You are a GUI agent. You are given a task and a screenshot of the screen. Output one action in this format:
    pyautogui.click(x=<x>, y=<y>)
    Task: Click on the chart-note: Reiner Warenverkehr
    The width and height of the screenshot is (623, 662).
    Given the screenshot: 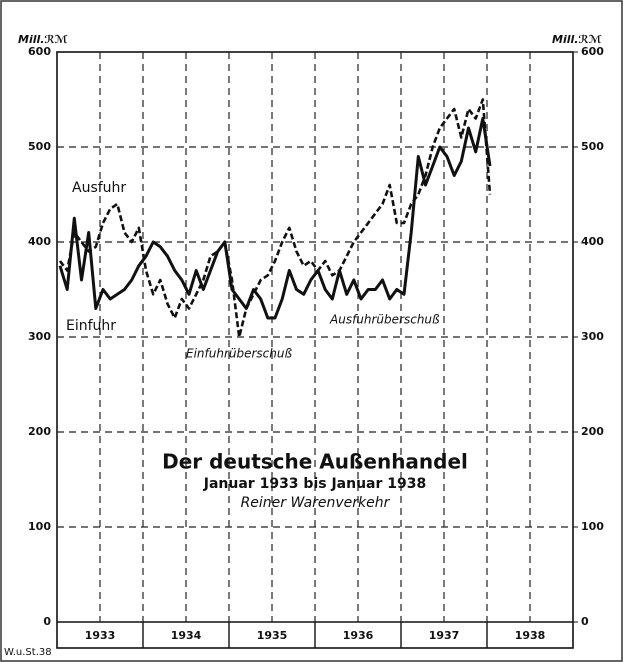 What is the action you would take?
    pyautogui.click(x=316, y=503)
    